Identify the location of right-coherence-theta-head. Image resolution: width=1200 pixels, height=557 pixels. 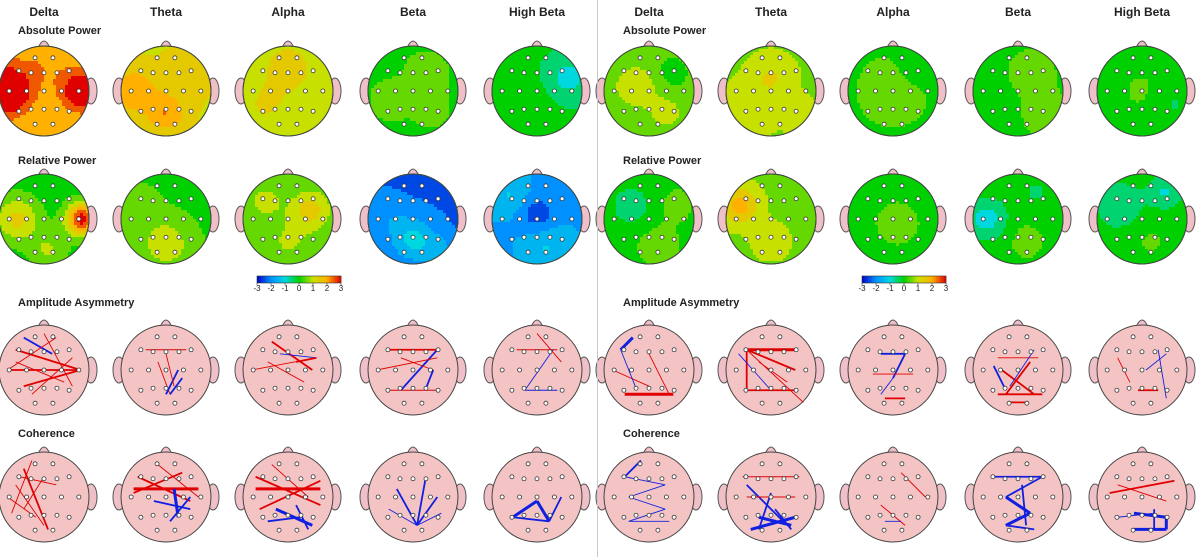
(771, 494).